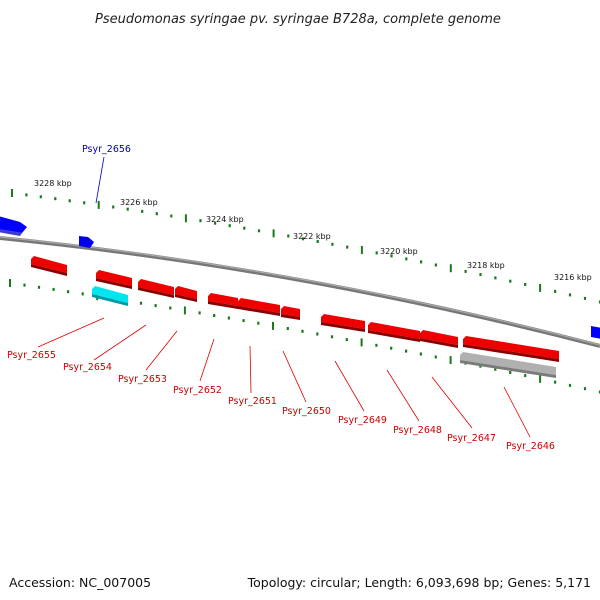  Describe the element at coordinates (31, 355) in the screenshot. I see `gene-label-psyr-2655: Psyr_2655` at that location.